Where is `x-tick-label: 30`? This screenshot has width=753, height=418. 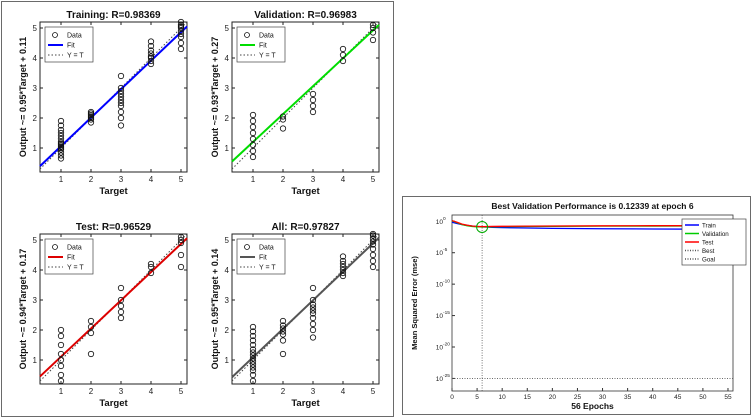
x-tick-label: 30 is located at coordinates (603, 397).